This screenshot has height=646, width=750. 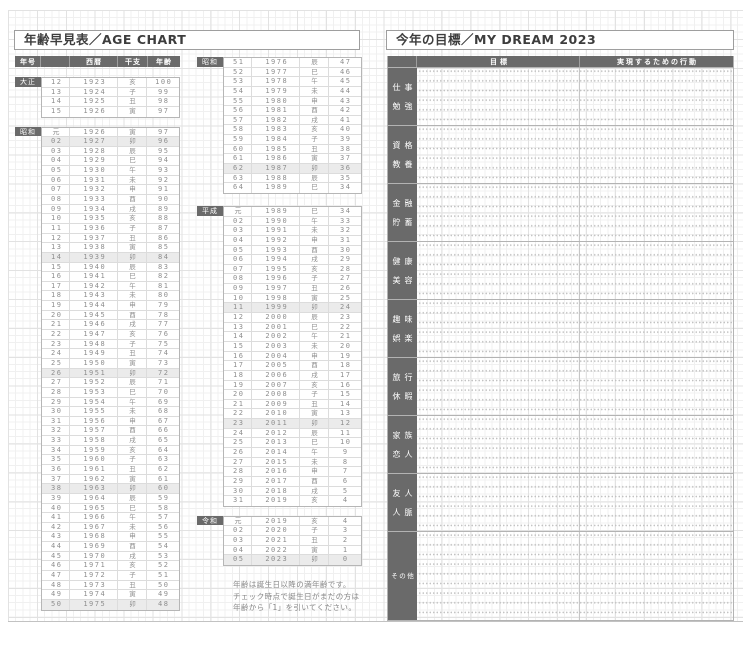 I want to click on age-cell: 6, so click(x=345, y=480).